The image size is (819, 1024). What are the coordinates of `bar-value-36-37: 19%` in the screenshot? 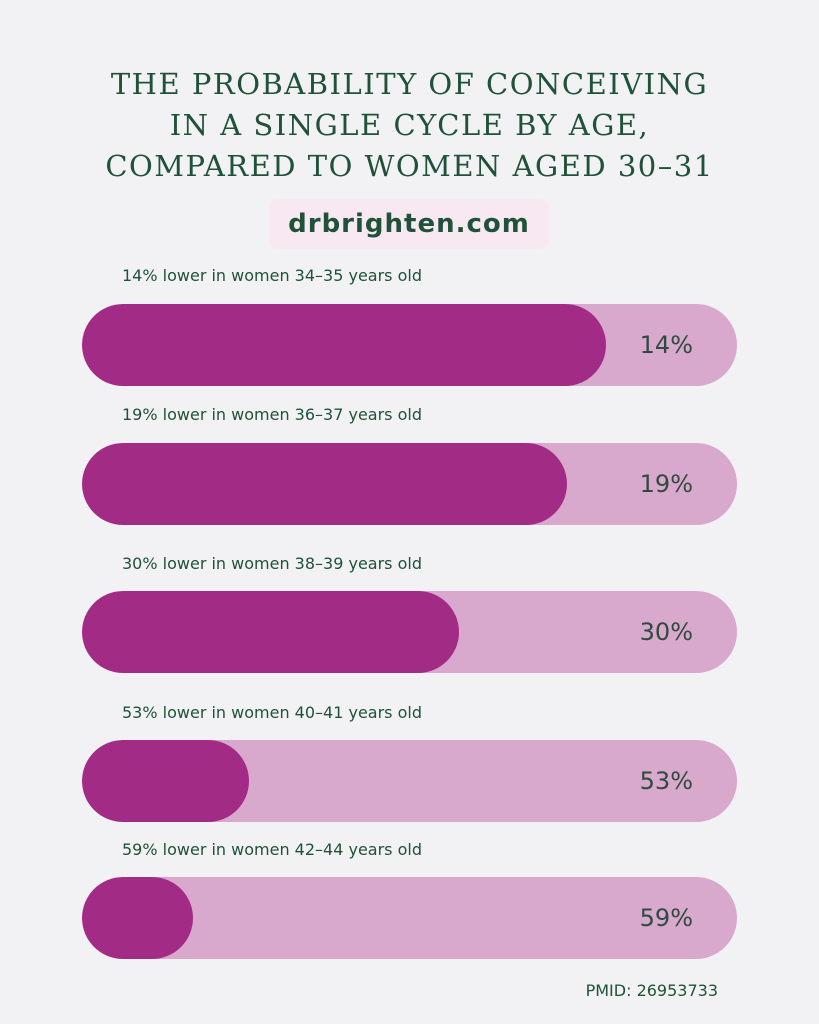 It's located at (666, 484).